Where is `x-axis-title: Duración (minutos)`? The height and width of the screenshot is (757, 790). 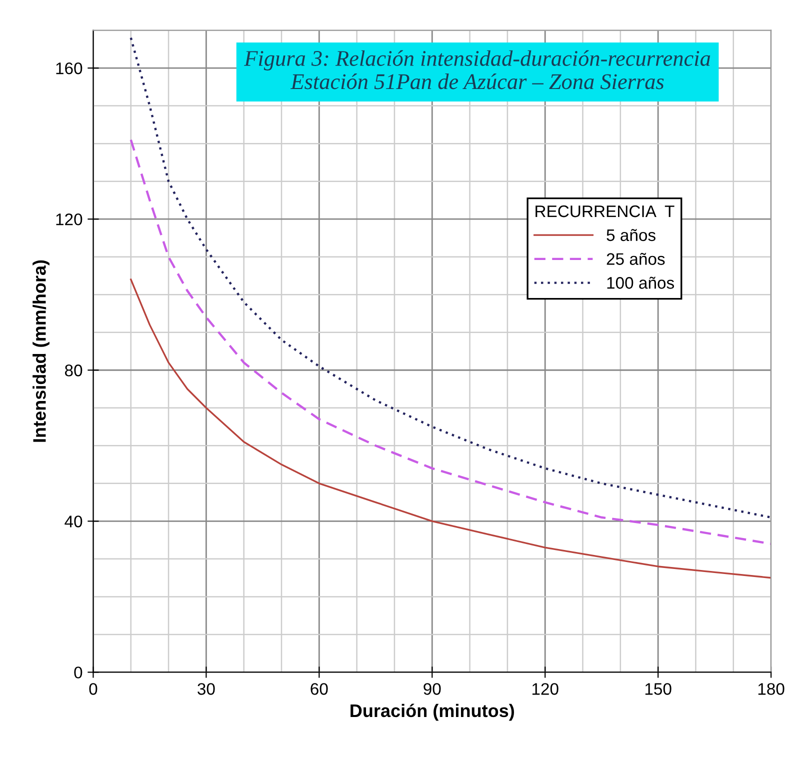
x-axis-title: Duración (minutos) is located at coordinates (432, 712).